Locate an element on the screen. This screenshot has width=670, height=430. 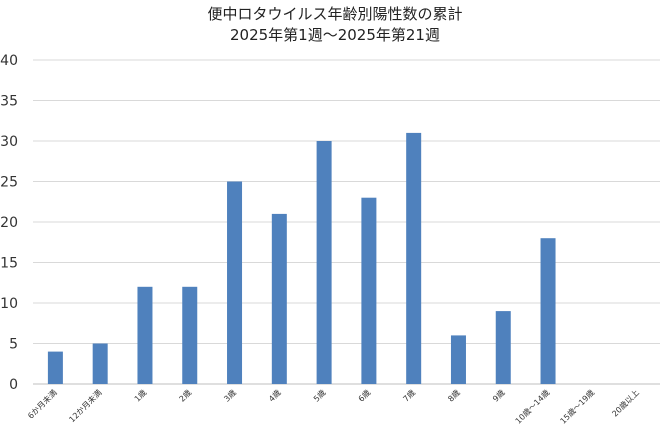
x-tick-label: 20歳以上 is located at coordinates (625, 402).